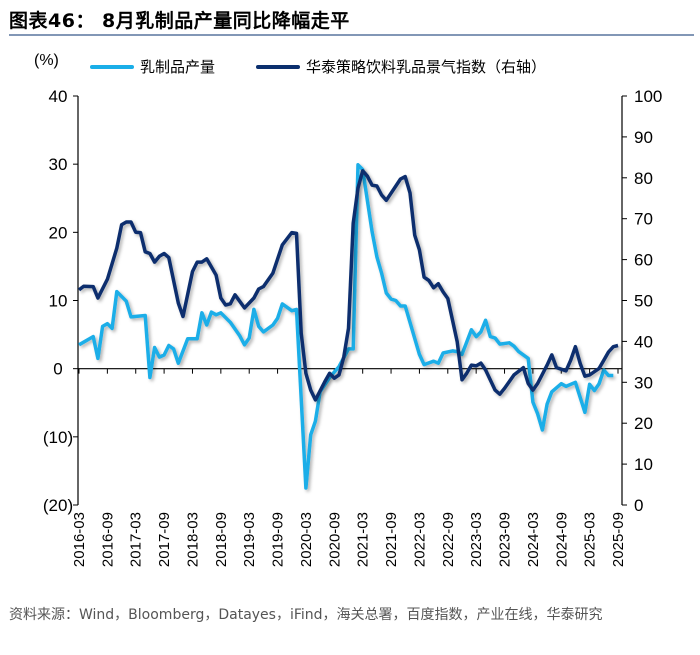 The image size is (700, 655). What do you see at coordinates (643, 301) in the screenshot?
I see `right-tick-label: 50` at bounding box center [643, 301].